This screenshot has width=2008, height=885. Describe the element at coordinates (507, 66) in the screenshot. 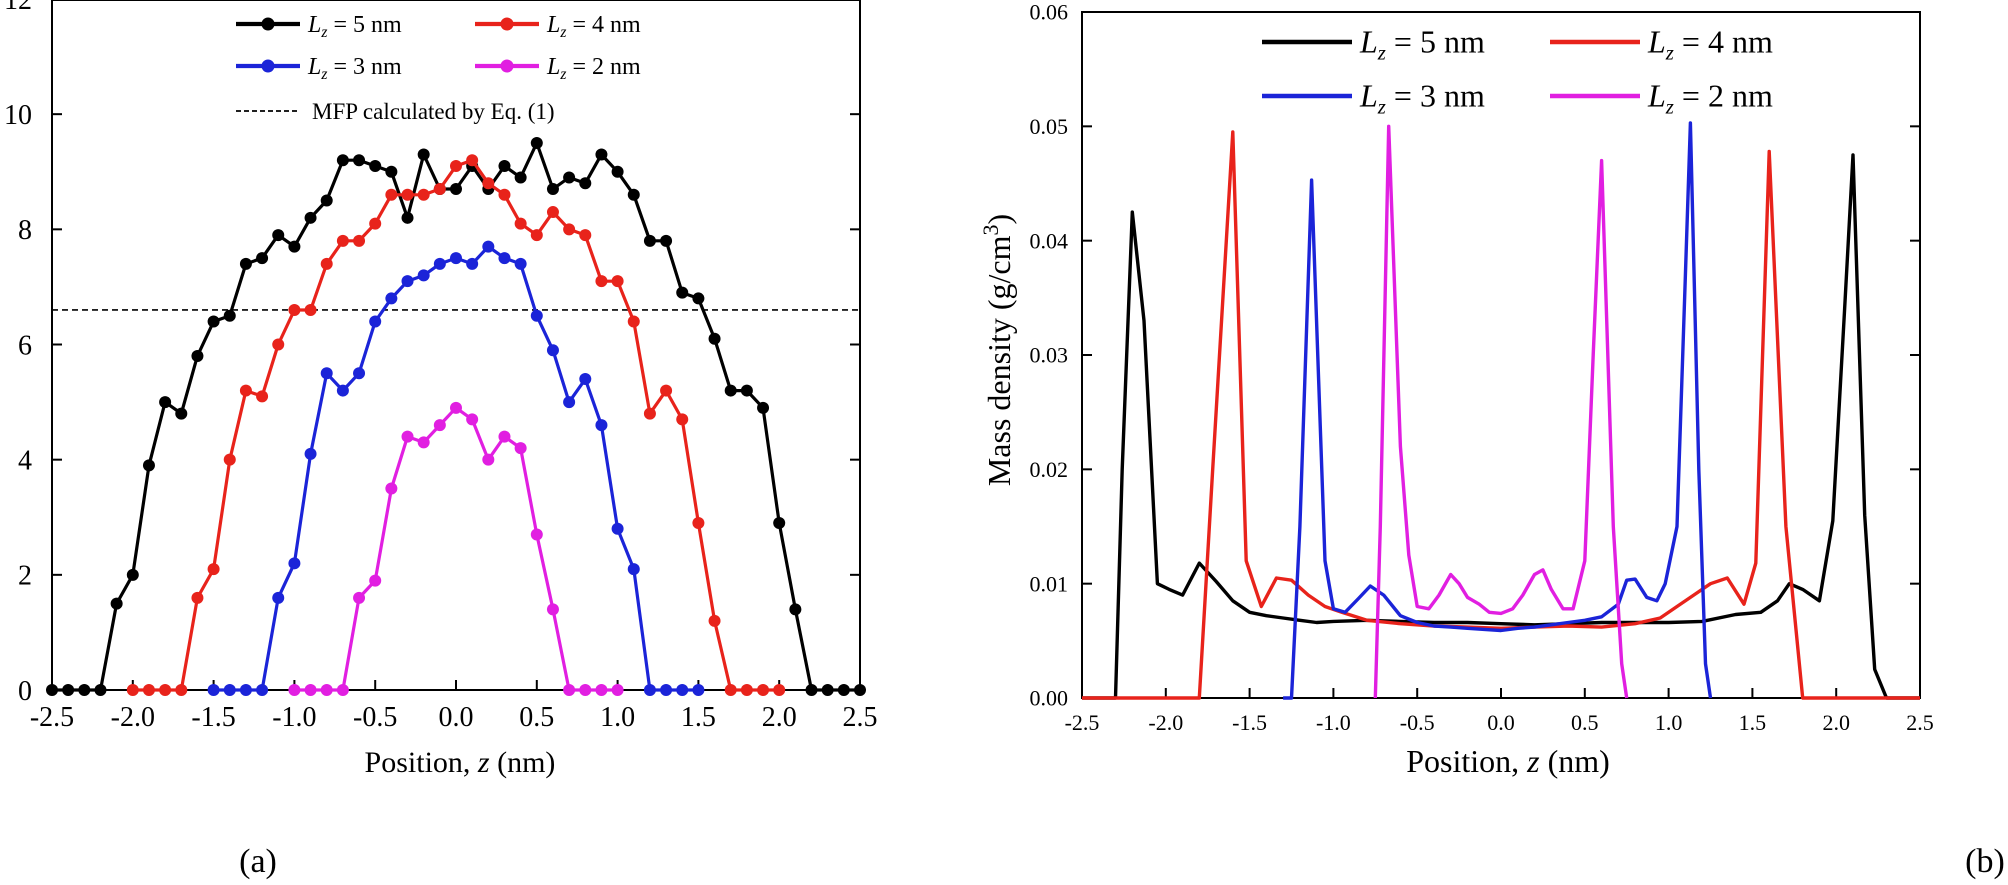

I see `legend-marker` at that location.